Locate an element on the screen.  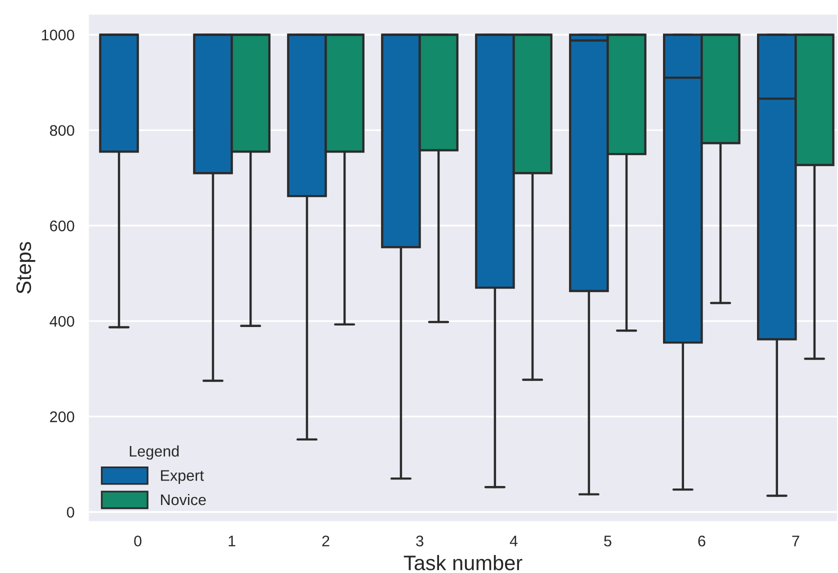
legend-label: Novice is located at coordinates (183, 500).